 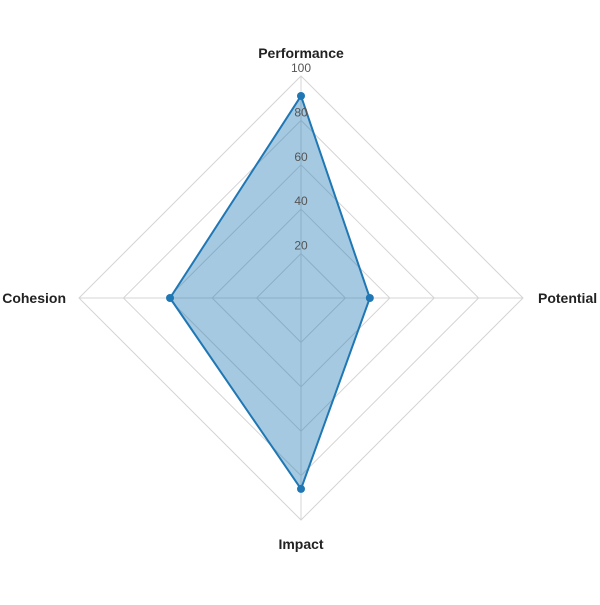 I want to click on axis-label-impact: Impact, so click(x=300, y=544).